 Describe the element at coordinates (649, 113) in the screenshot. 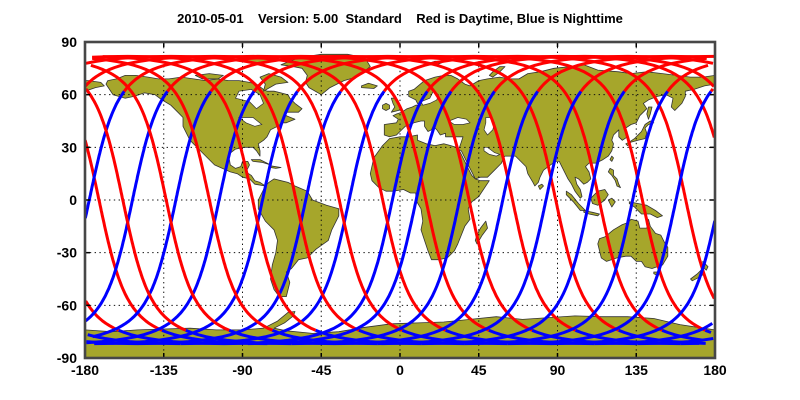

I see `landmass-sakhalin` at that location.